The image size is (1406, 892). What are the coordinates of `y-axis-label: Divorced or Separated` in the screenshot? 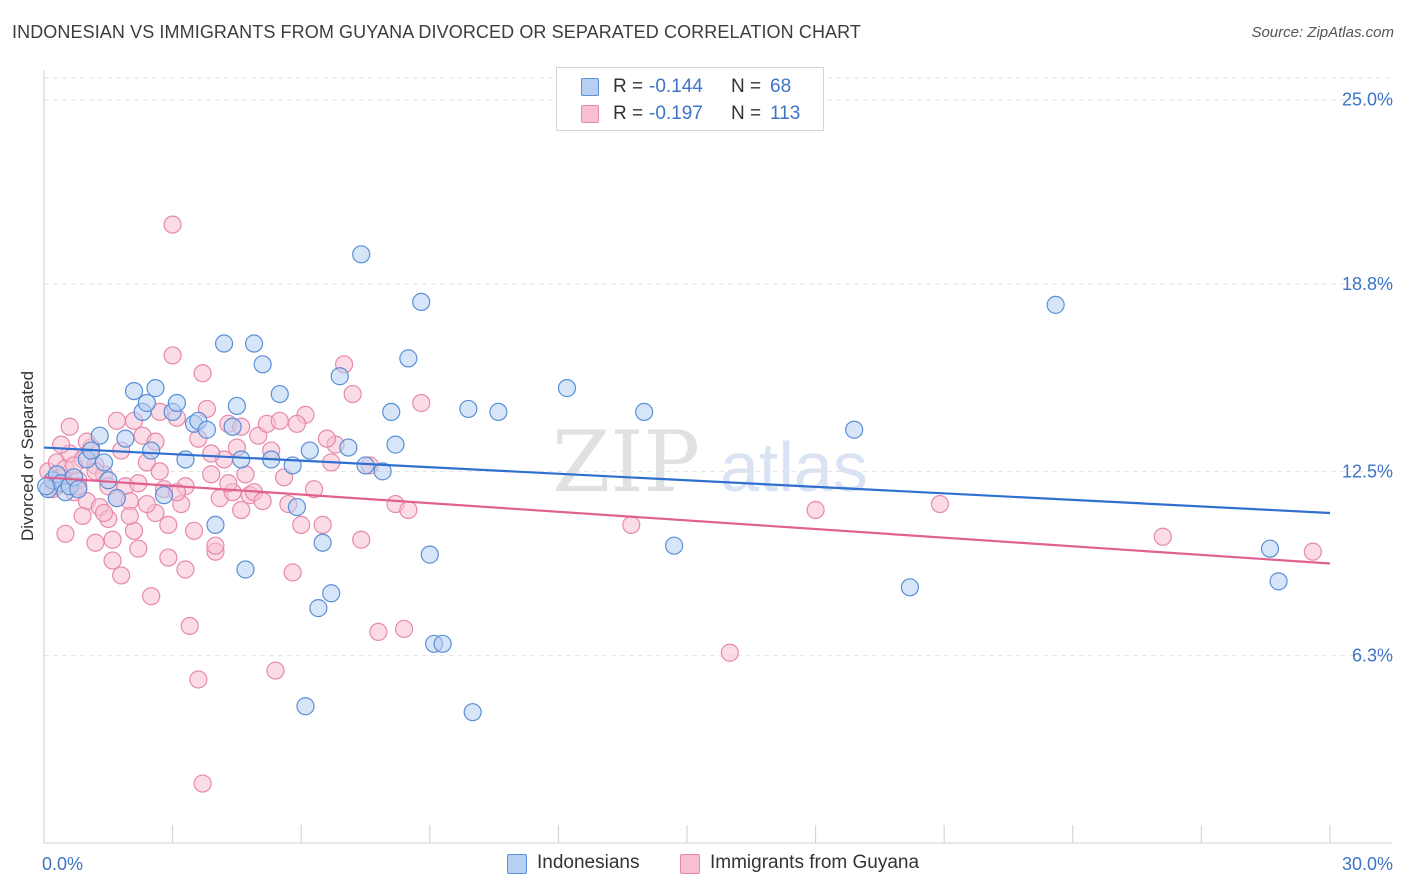 It's located at (27, 456).